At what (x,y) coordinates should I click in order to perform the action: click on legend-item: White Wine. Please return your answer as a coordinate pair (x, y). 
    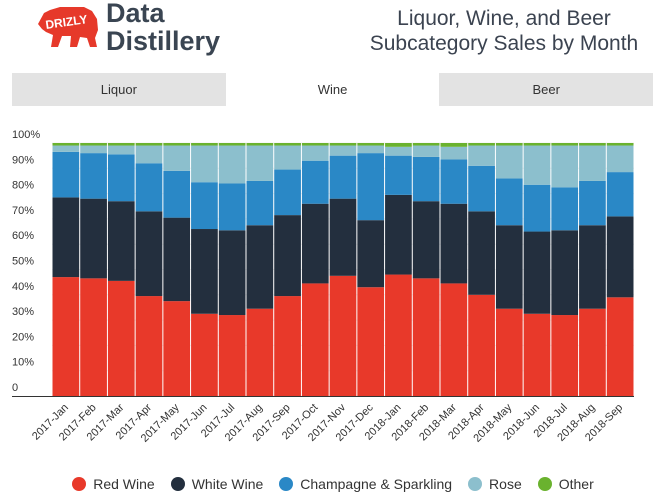
    Looking at the image, I should click on (216, 484).